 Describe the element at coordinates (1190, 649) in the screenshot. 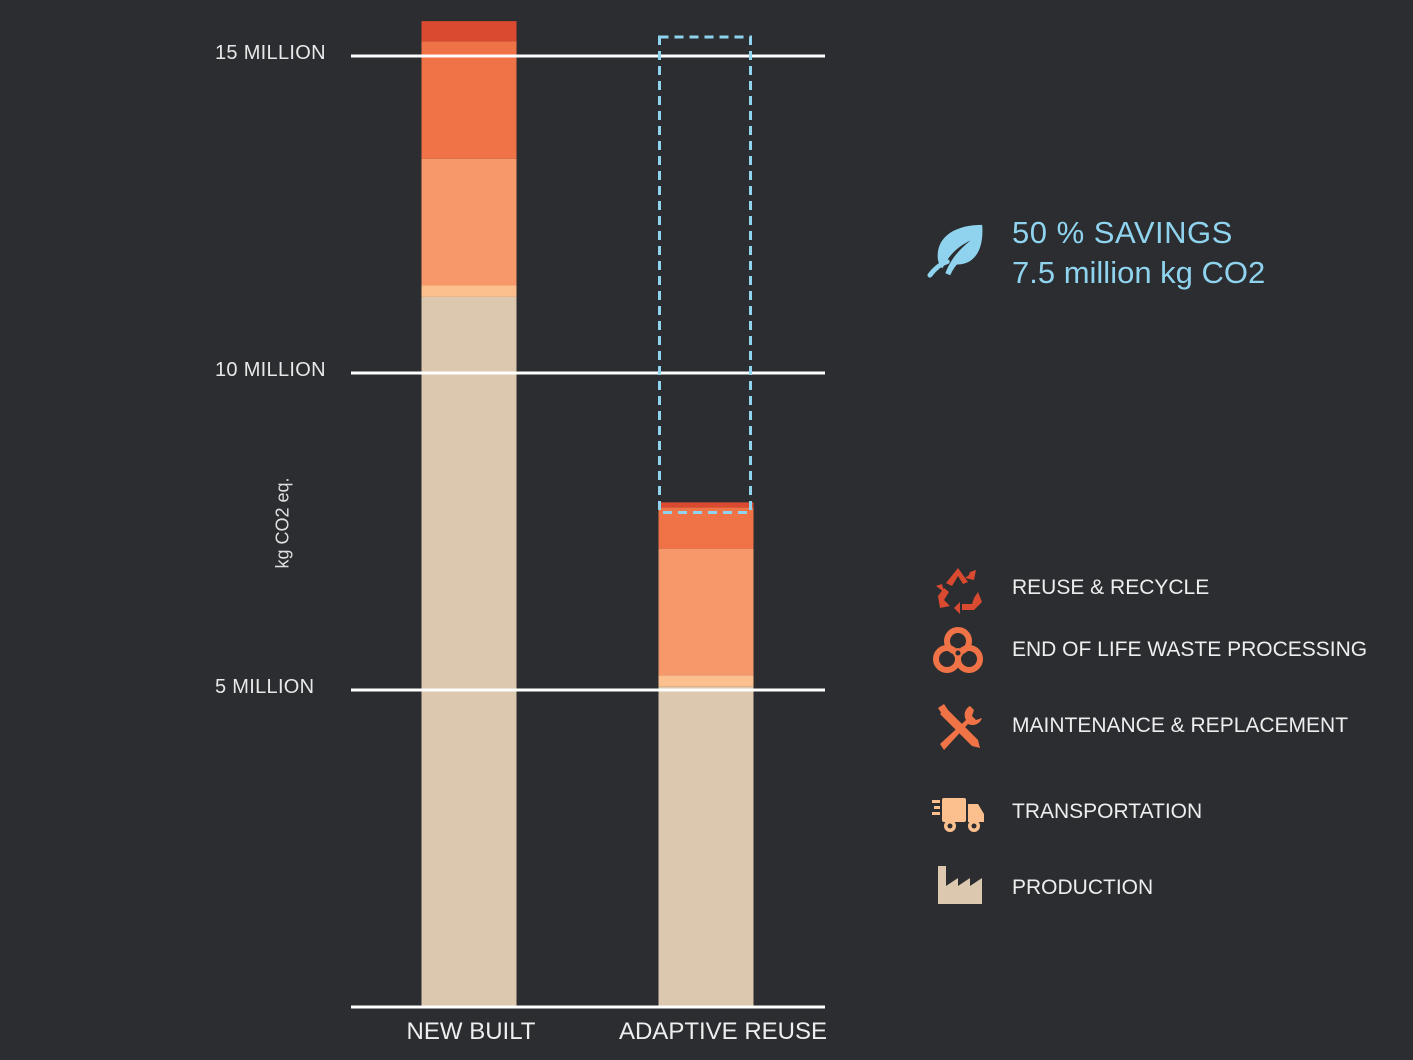

I see `legend-label: END OF LIFE WASTE PROCESSING` at that location.